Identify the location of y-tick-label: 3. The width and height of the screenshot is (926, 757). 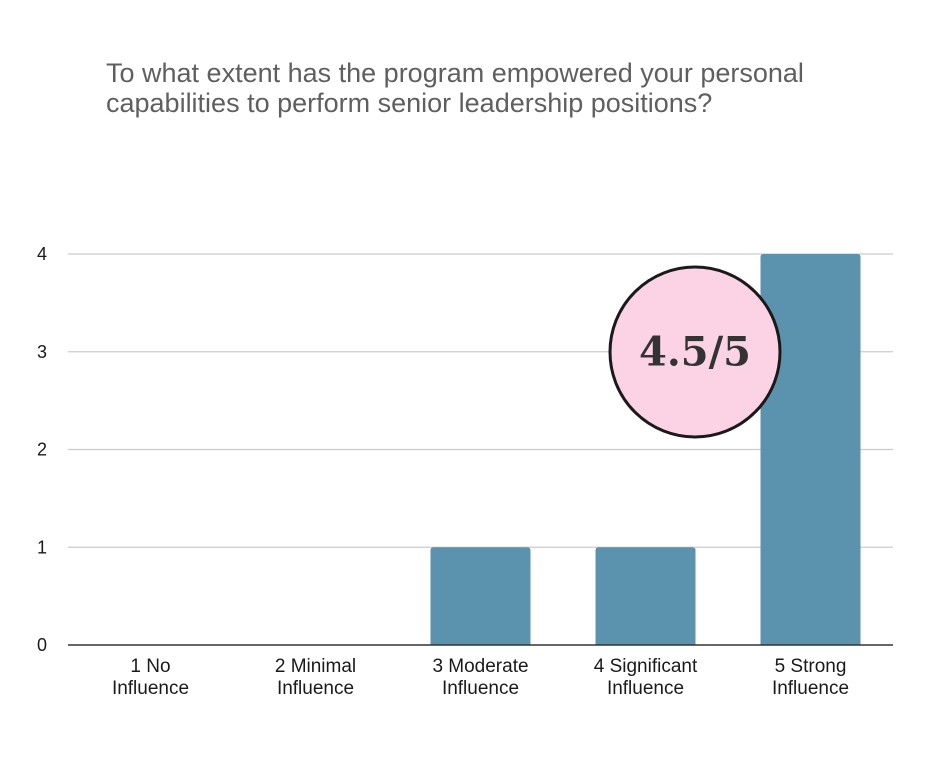
(42, 352).